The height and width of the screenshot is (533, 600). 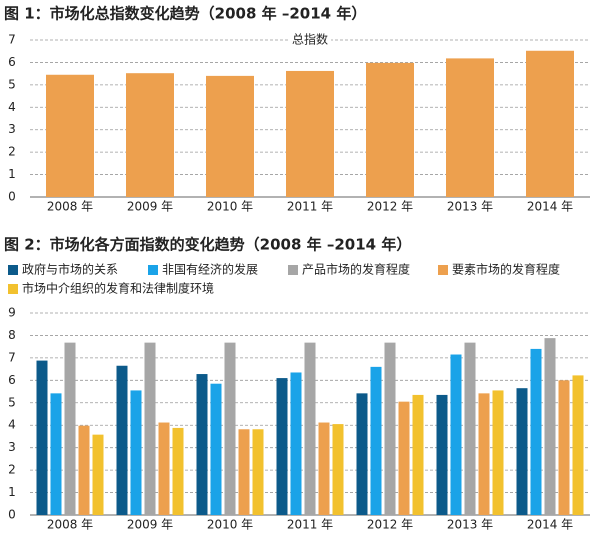 I want to click on y-tick-label: 9, so click(x=12, y=313).